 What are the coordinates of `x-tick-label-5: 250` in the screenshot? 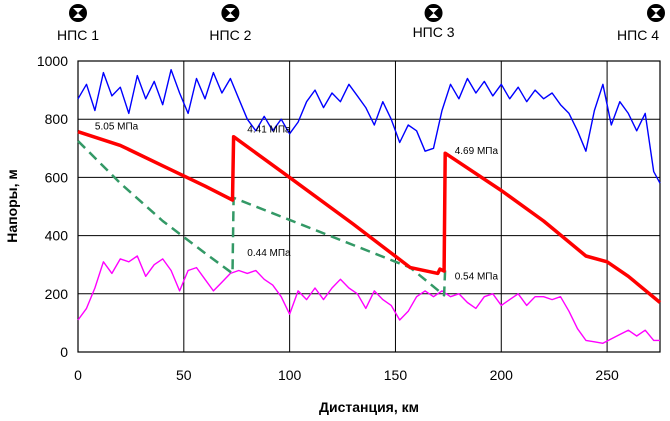 It's located at (607, 375).